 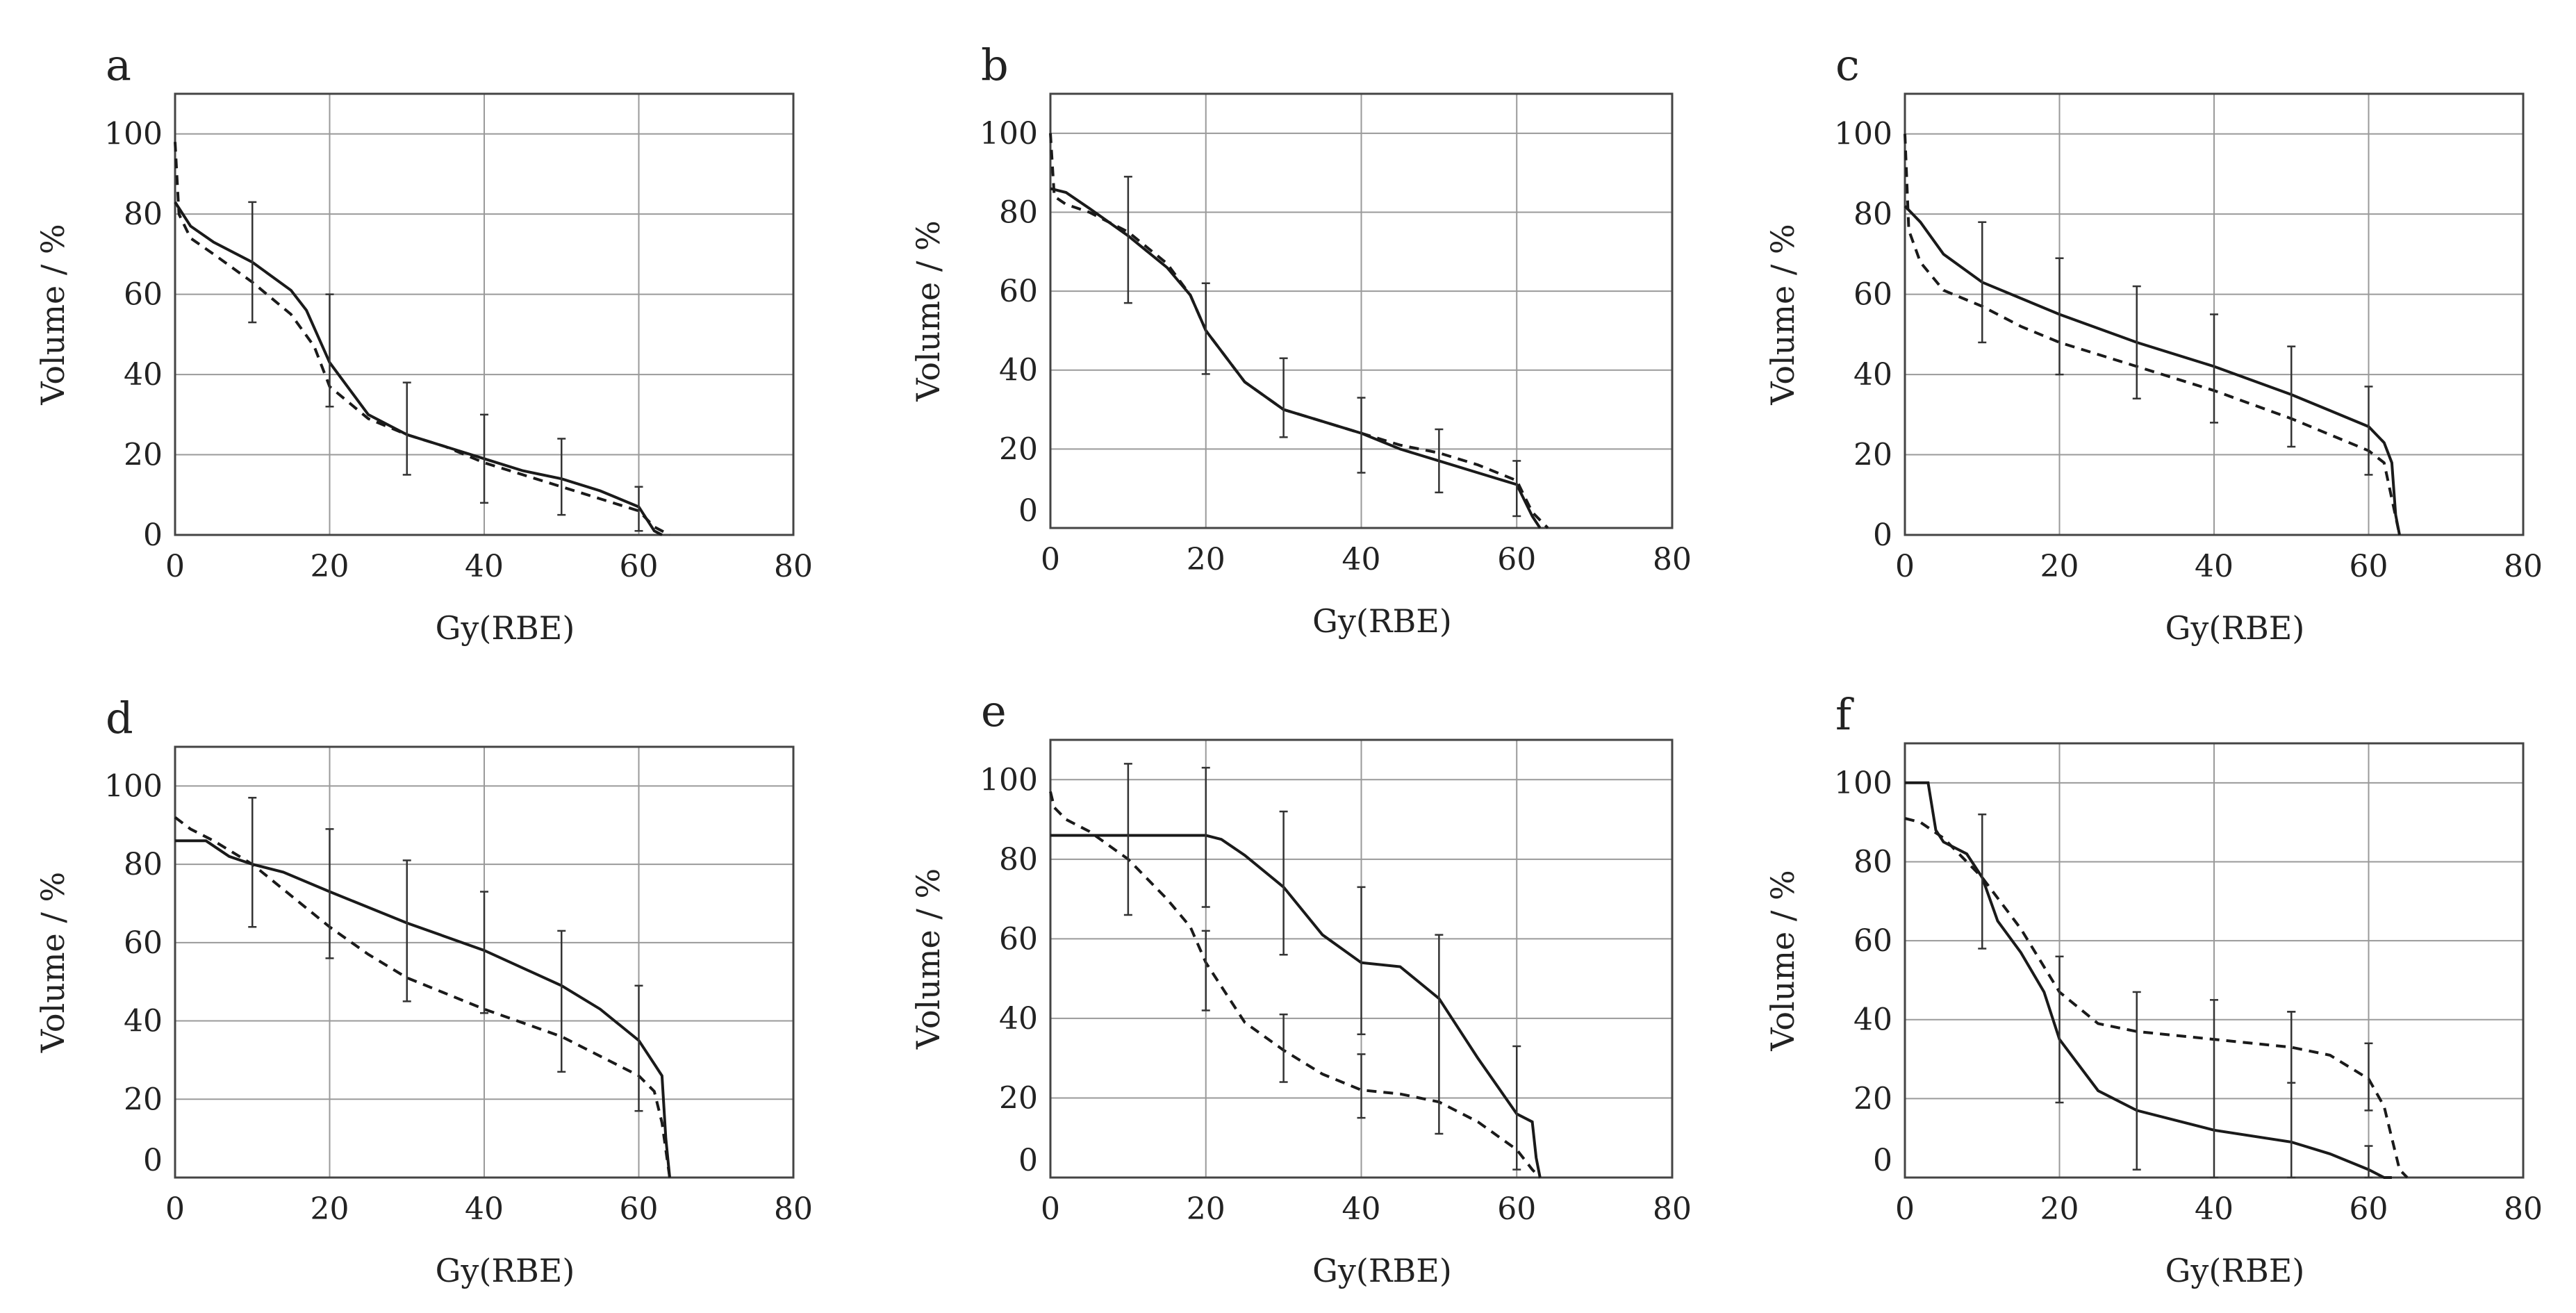 I want to click on panel-d: d 0 20 40 60 80 20 40 60 80 100 0 Gy(RBE) Volume / %, so click(x=424, y=991).